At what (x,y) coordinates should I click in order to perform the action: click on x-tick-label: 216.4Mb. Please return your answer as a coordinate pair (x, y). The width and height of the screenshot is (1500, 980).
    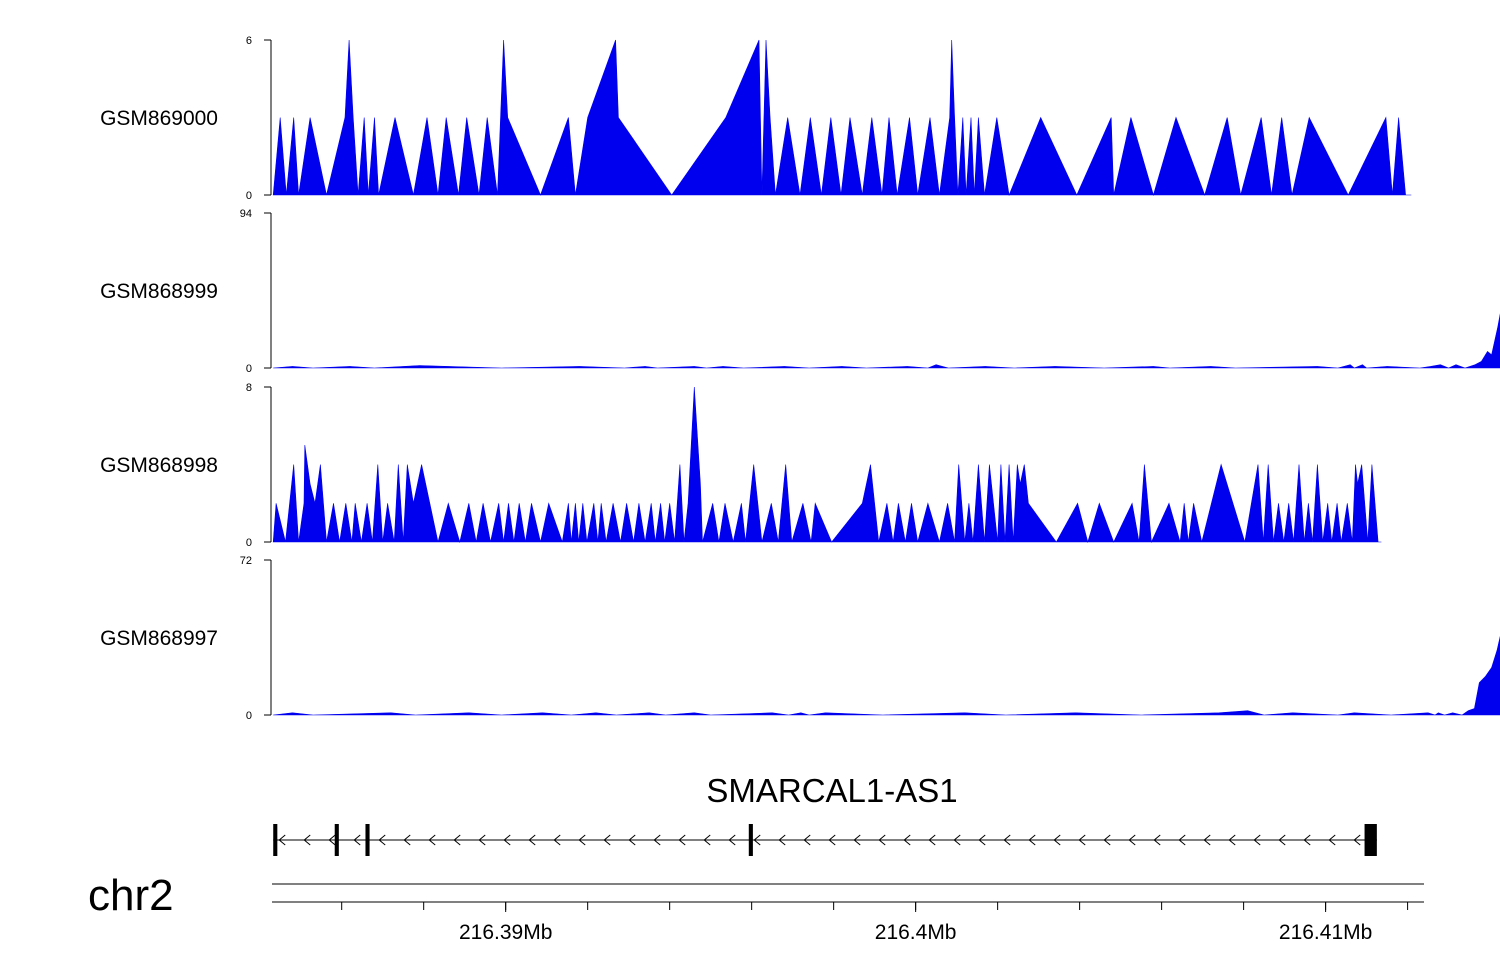
    Looking at the image, I should click on (916, 932).